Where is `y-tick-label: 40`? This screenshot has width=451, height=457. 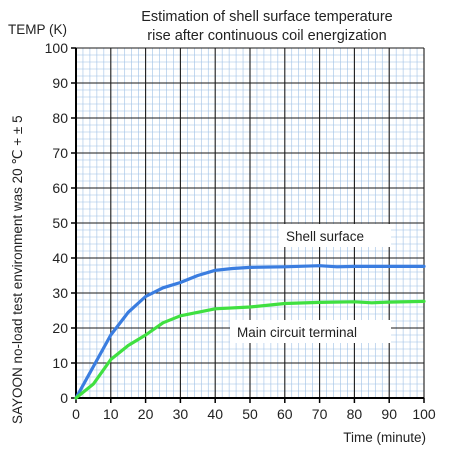
y-tick-label: 40 is located at coordinates (60, 258).